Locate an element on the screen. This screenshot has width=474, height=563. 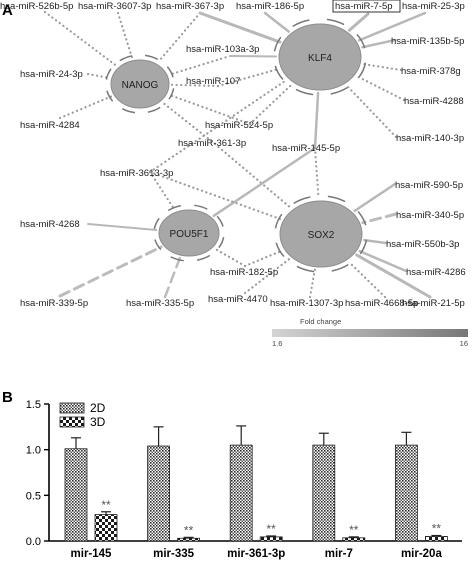
mirna-label-m145: hsa-miR-145-5p is located at coordinates (306, 148).